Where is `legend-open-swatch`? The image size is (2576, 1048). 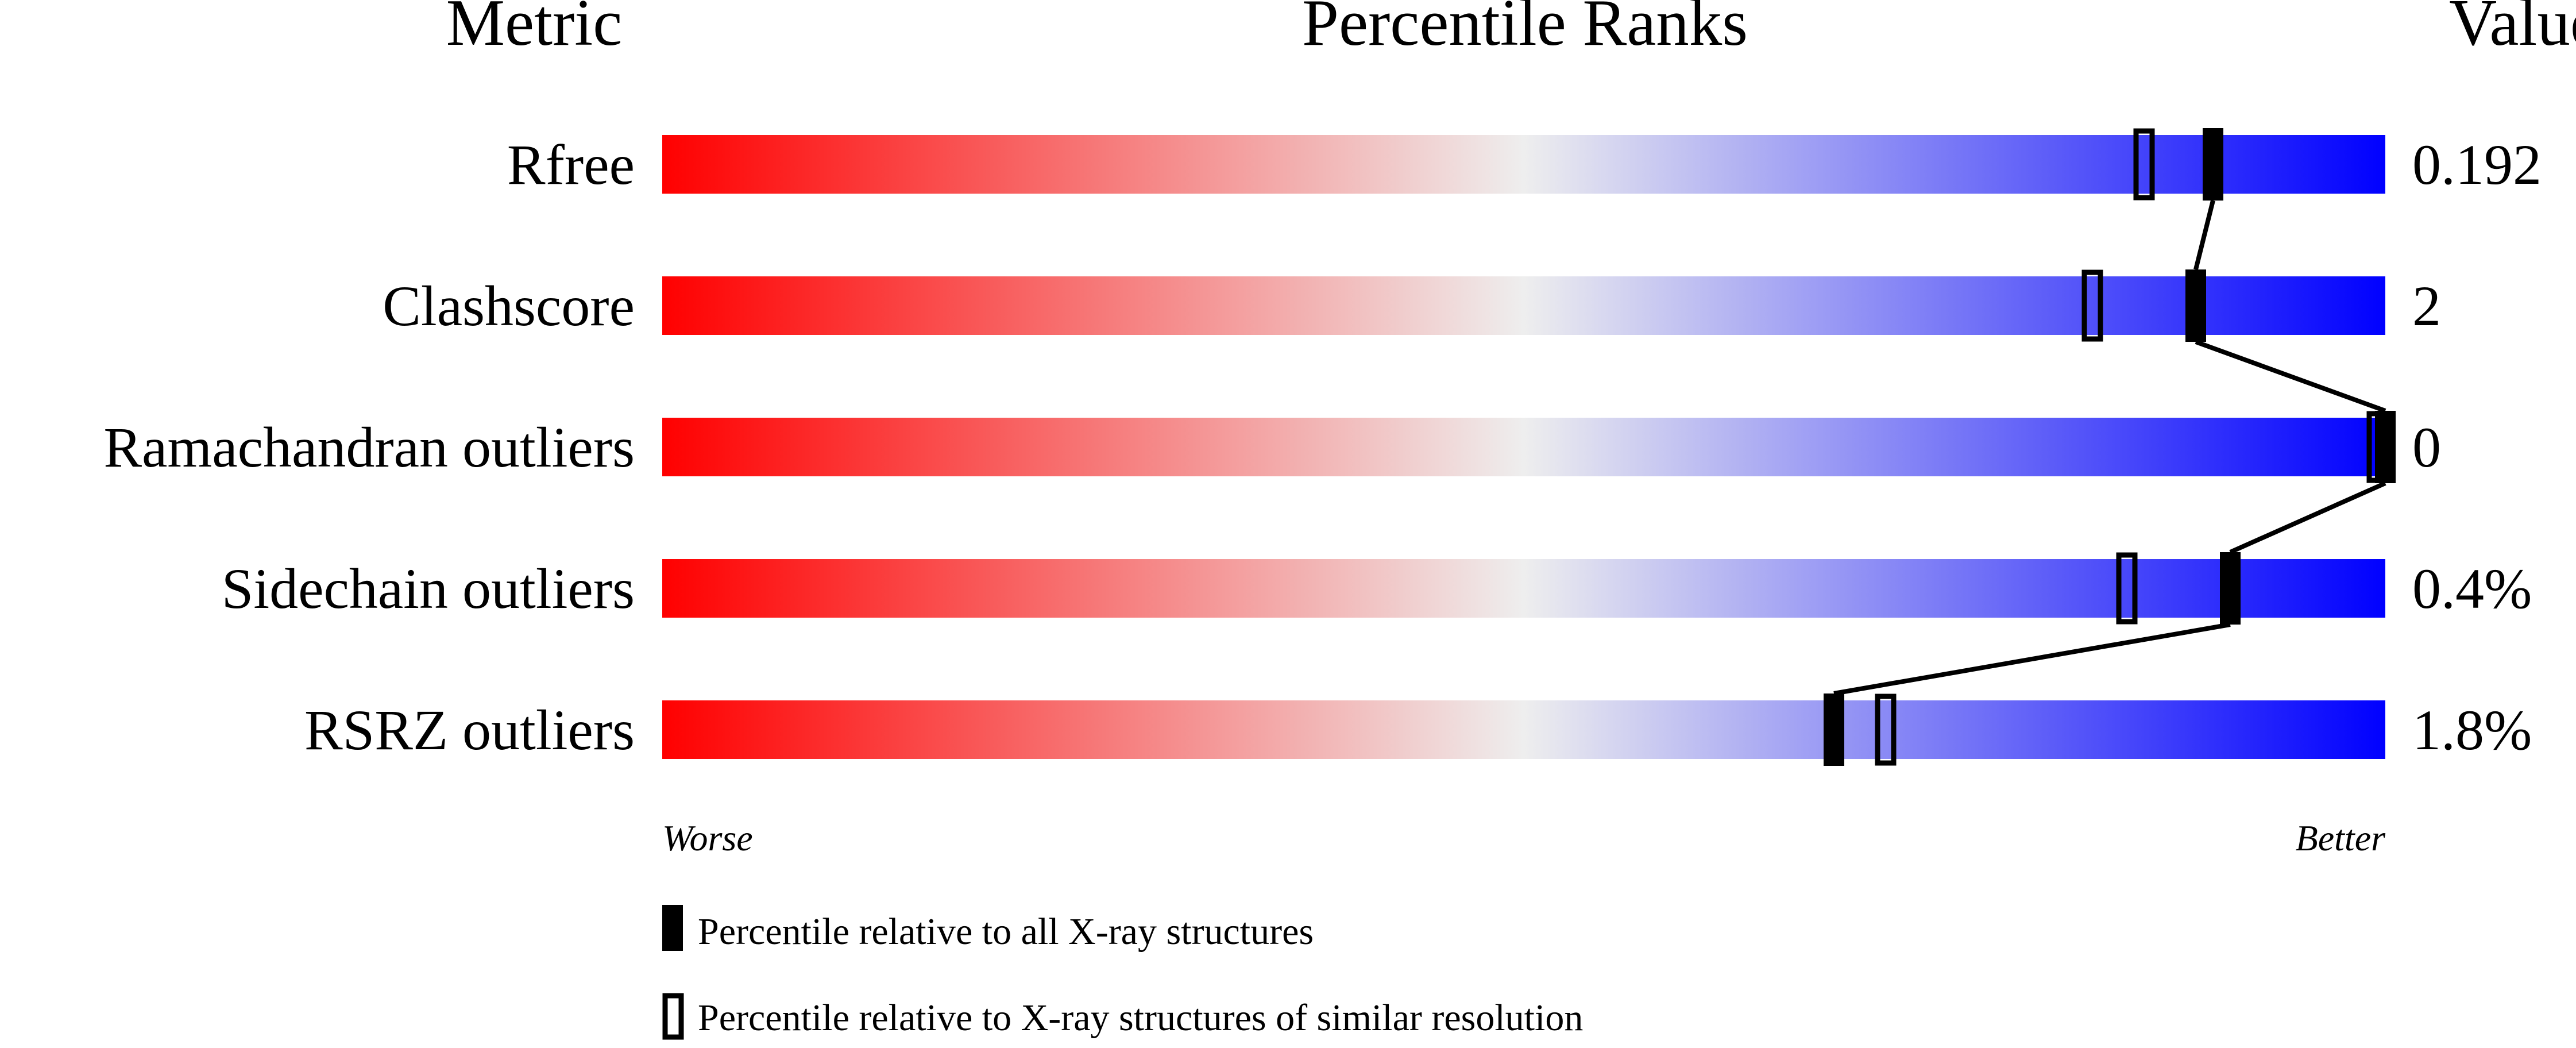
legend-open-swatch is located at coordinates (673, 1016).